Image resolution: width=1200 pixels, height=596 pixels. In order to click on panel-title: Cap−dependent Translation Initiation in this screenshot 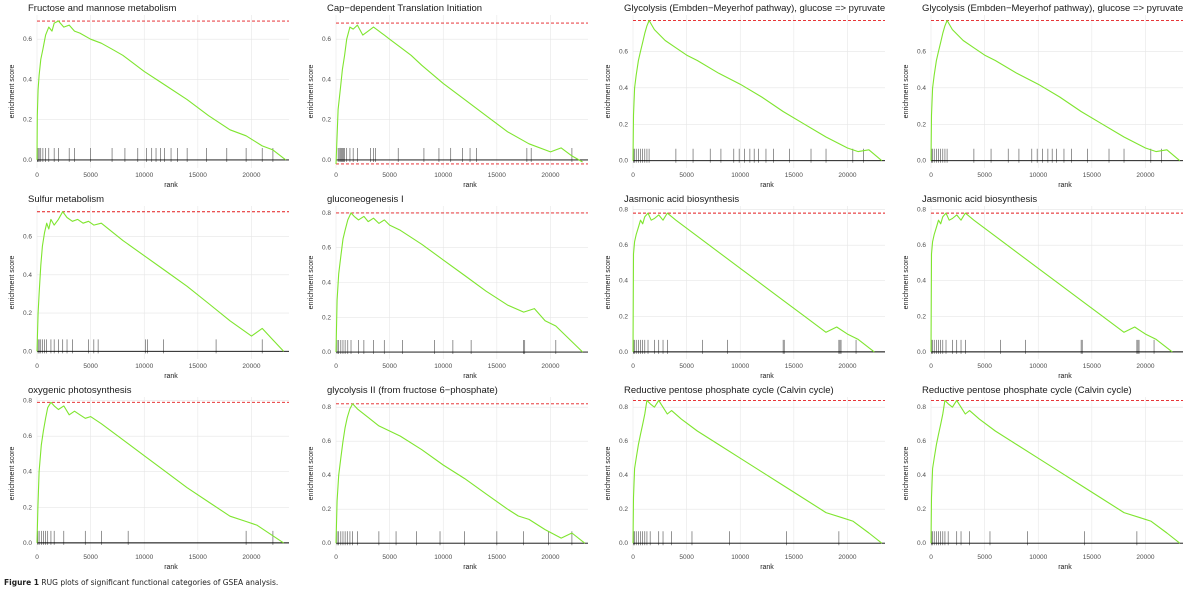, I will do `click(404, 8)`.